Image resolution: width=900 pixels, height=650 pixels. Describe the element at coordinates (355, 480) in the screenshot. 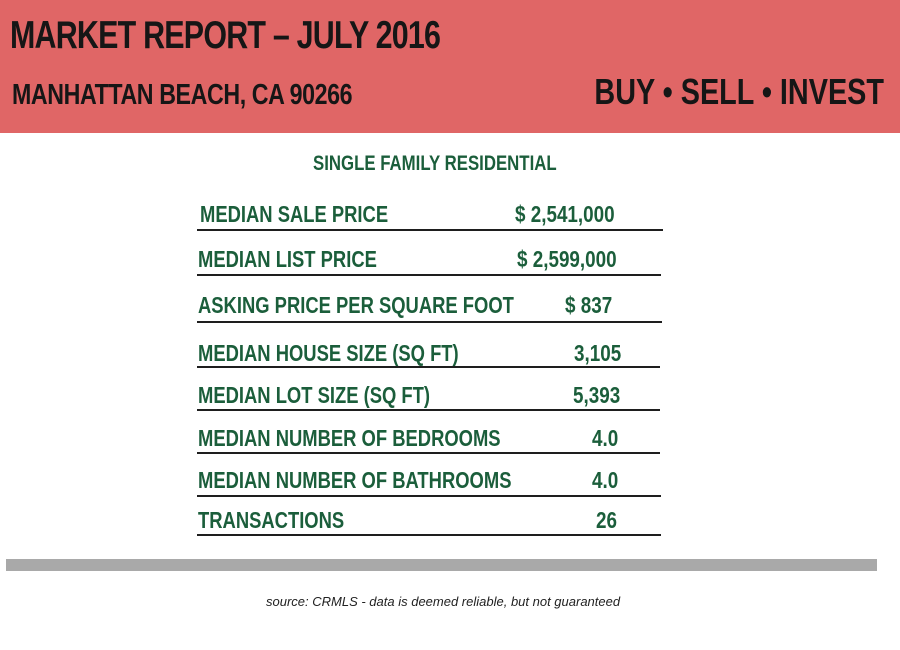

I see `stat-label: MEDIAN NUMBER OF BATHROOMS` at that location.